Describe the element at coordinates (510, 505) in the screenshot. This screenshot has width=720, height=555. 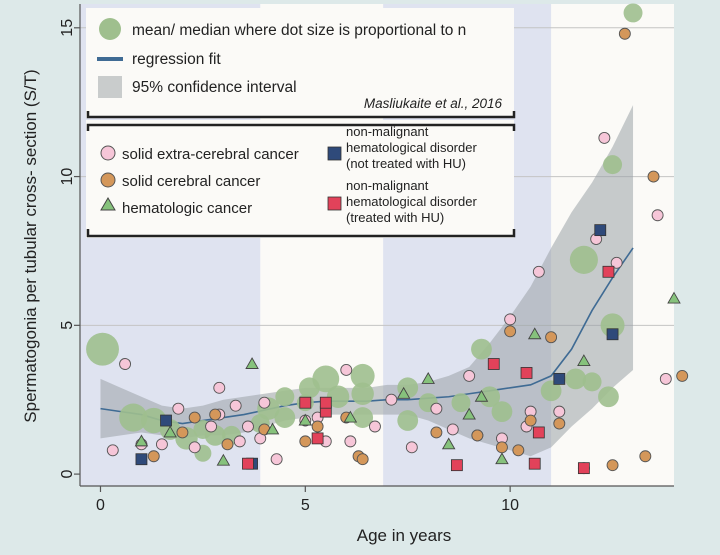
I see `x-tick-label-10: 10` at that location.